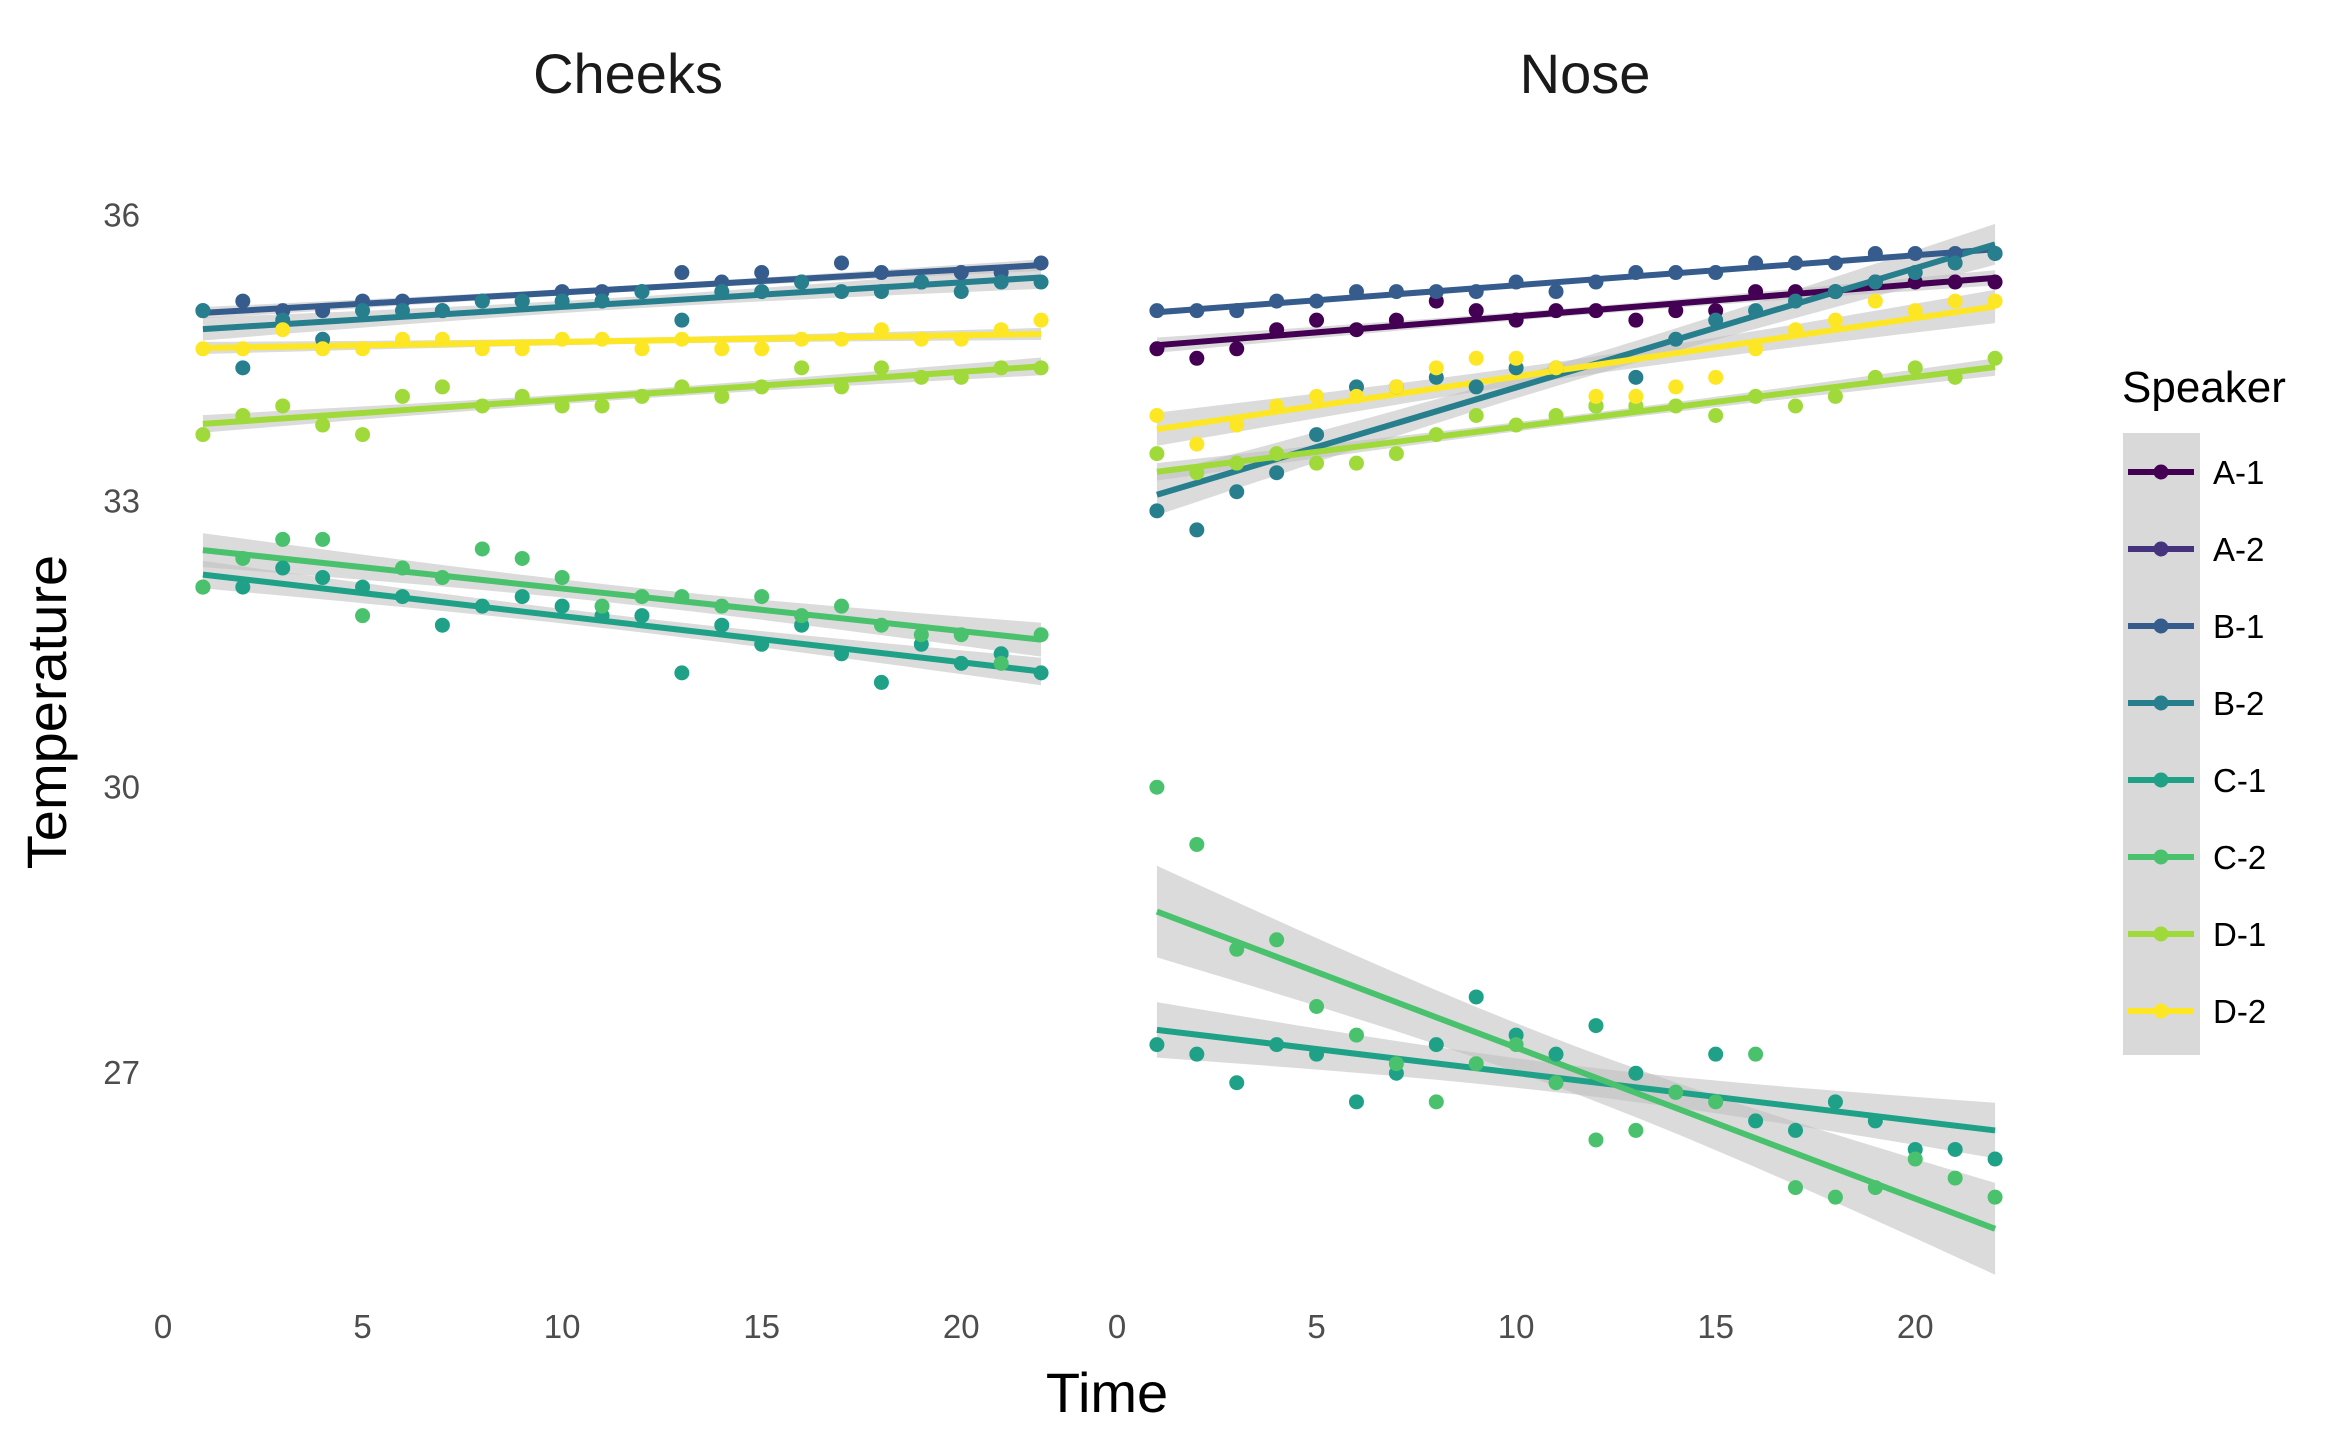  I want to click on x-tick-label: 0, so click(163, 1326).